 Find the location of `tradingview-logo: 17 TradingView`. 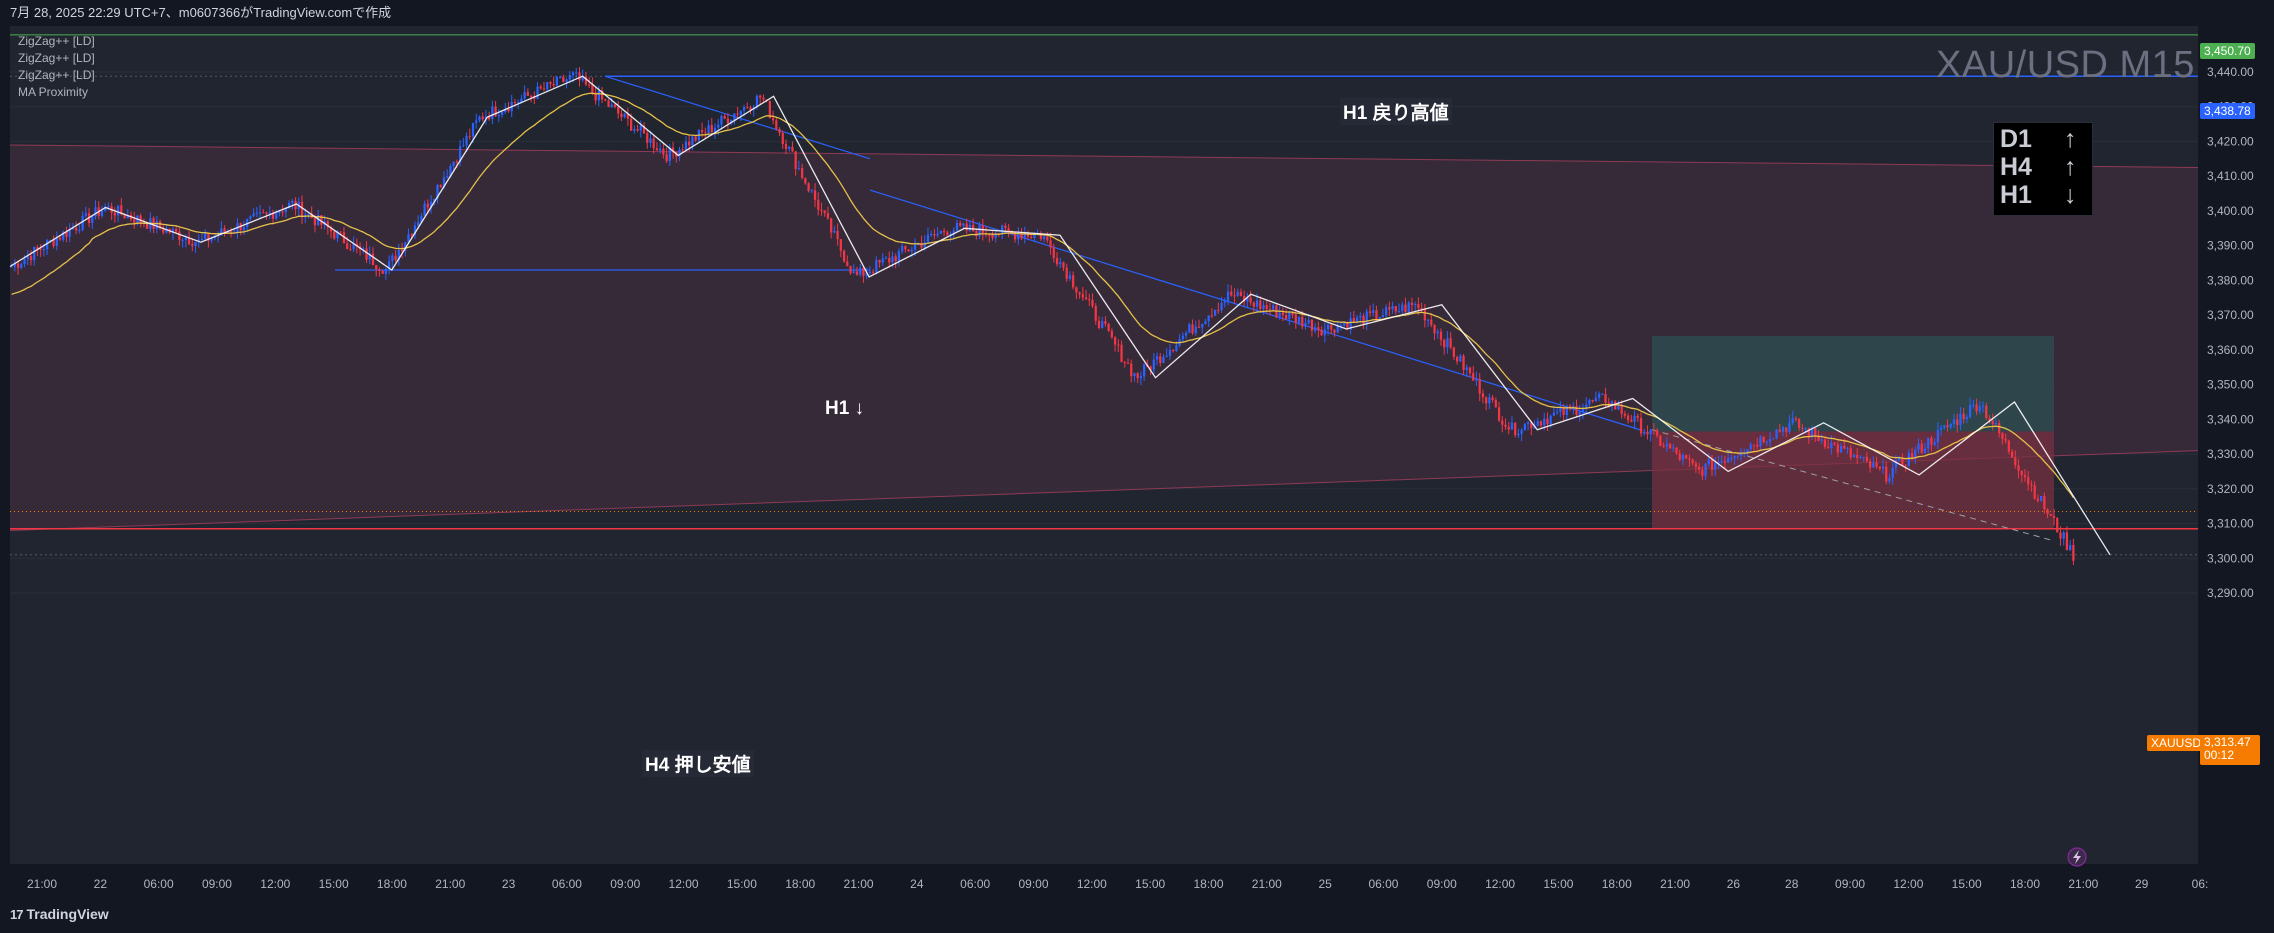

tradingview-logo: 17 TradingView is located at coordinates (59, 914).